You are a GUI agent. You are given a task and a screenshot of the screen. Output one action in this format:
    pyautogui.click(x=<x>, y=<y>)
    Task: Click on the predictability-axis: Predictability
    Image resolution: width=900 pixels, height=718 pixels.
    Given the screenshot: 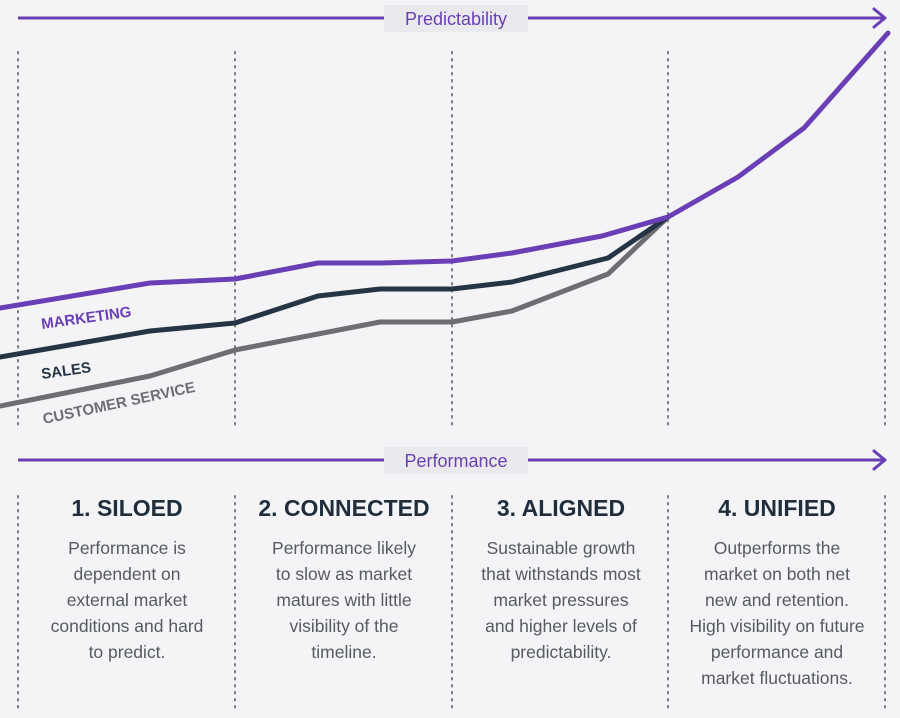 What is the action you would take?
    pyautogui.click(x=452, y=18)
    